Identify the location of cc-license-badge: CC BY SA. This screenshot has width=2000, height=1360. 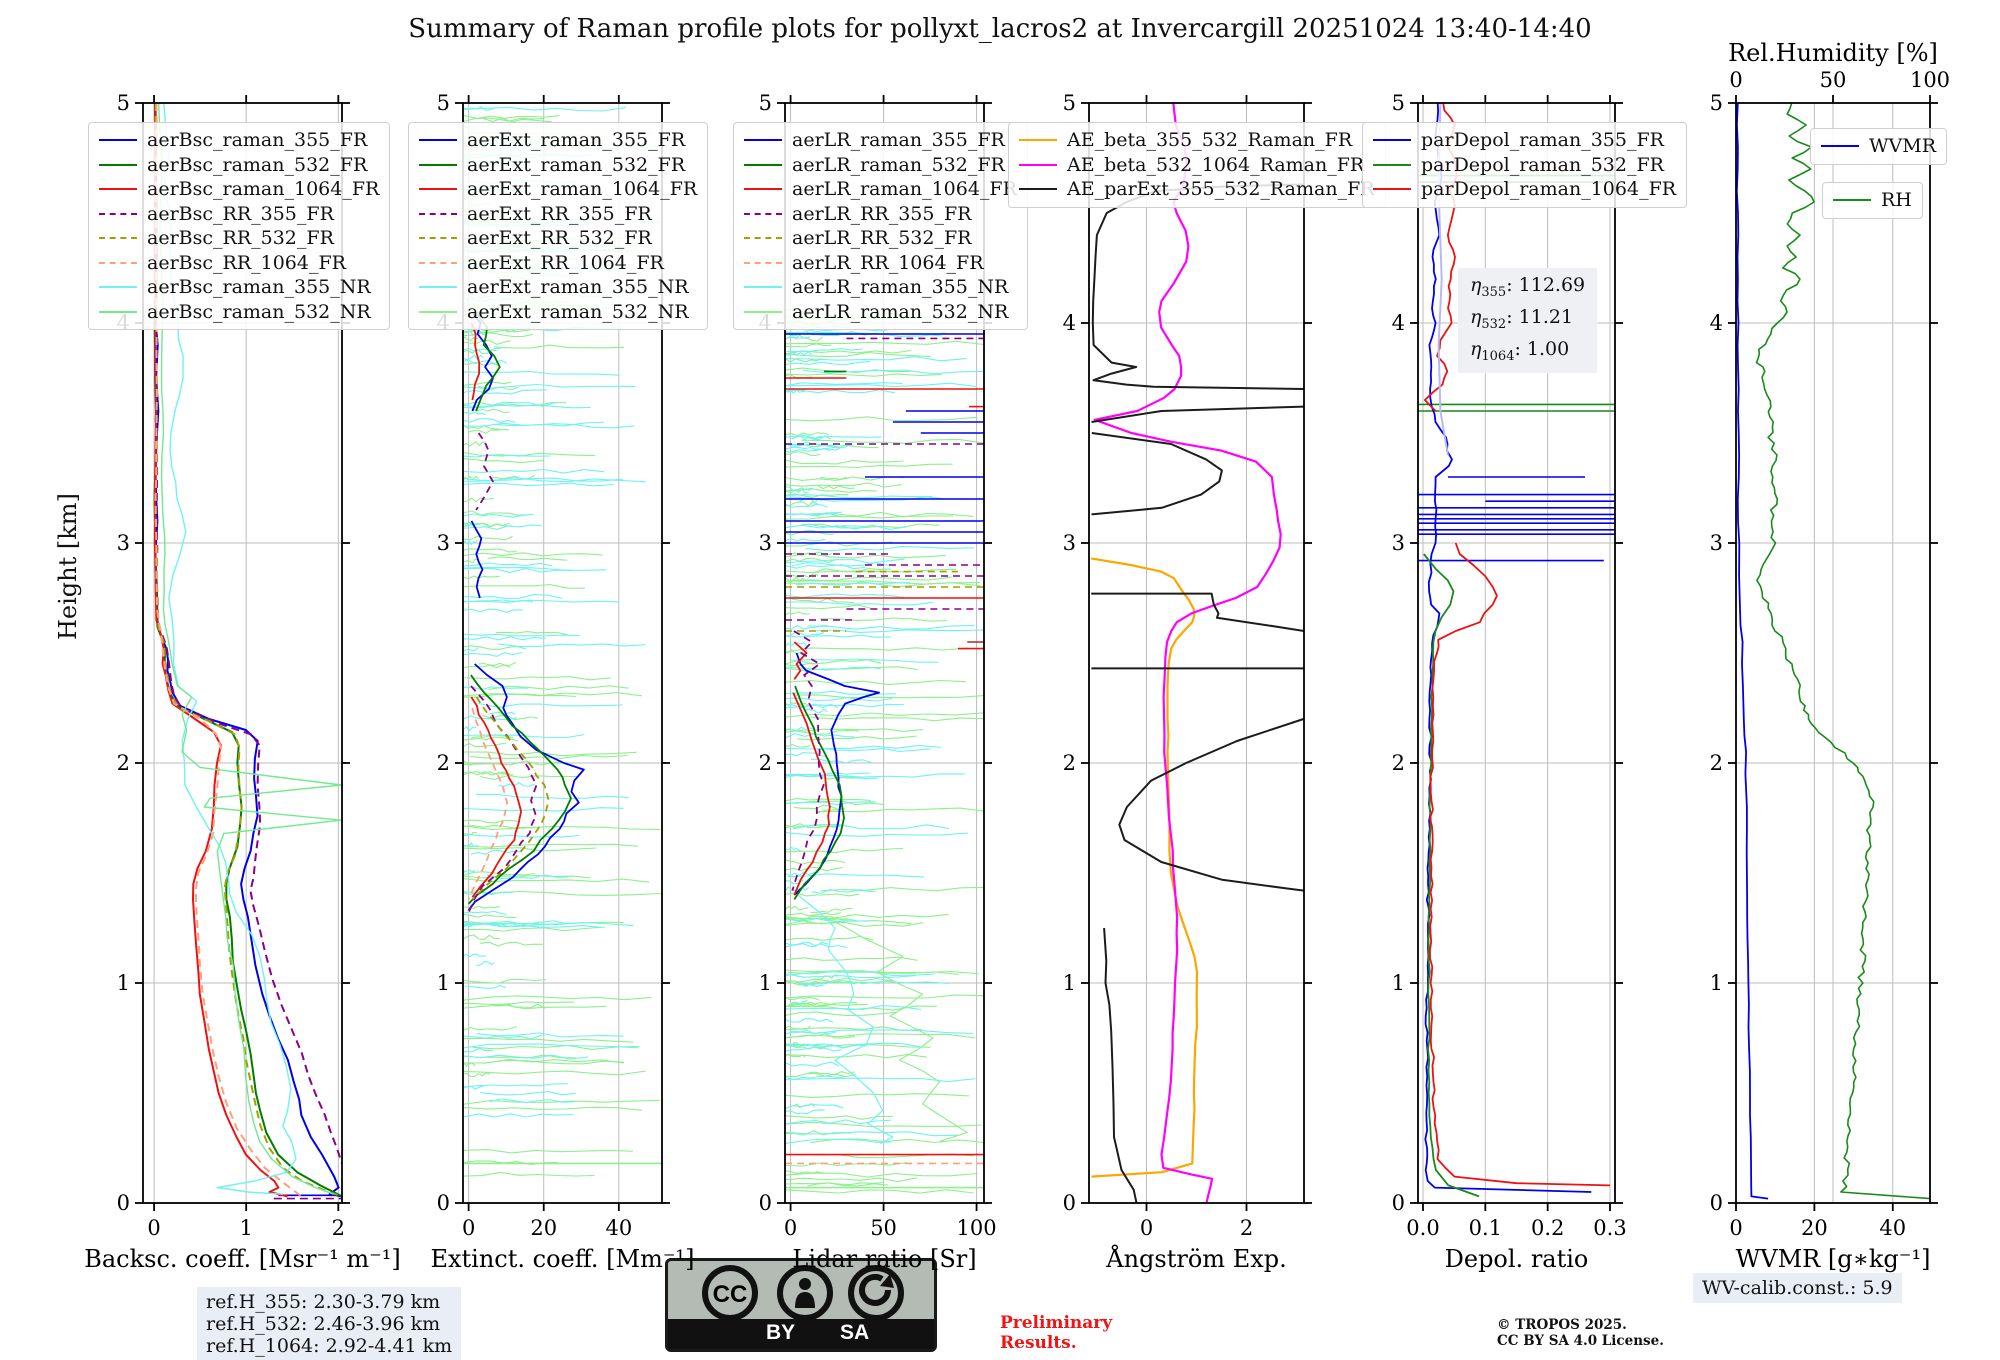
(801, 1305).